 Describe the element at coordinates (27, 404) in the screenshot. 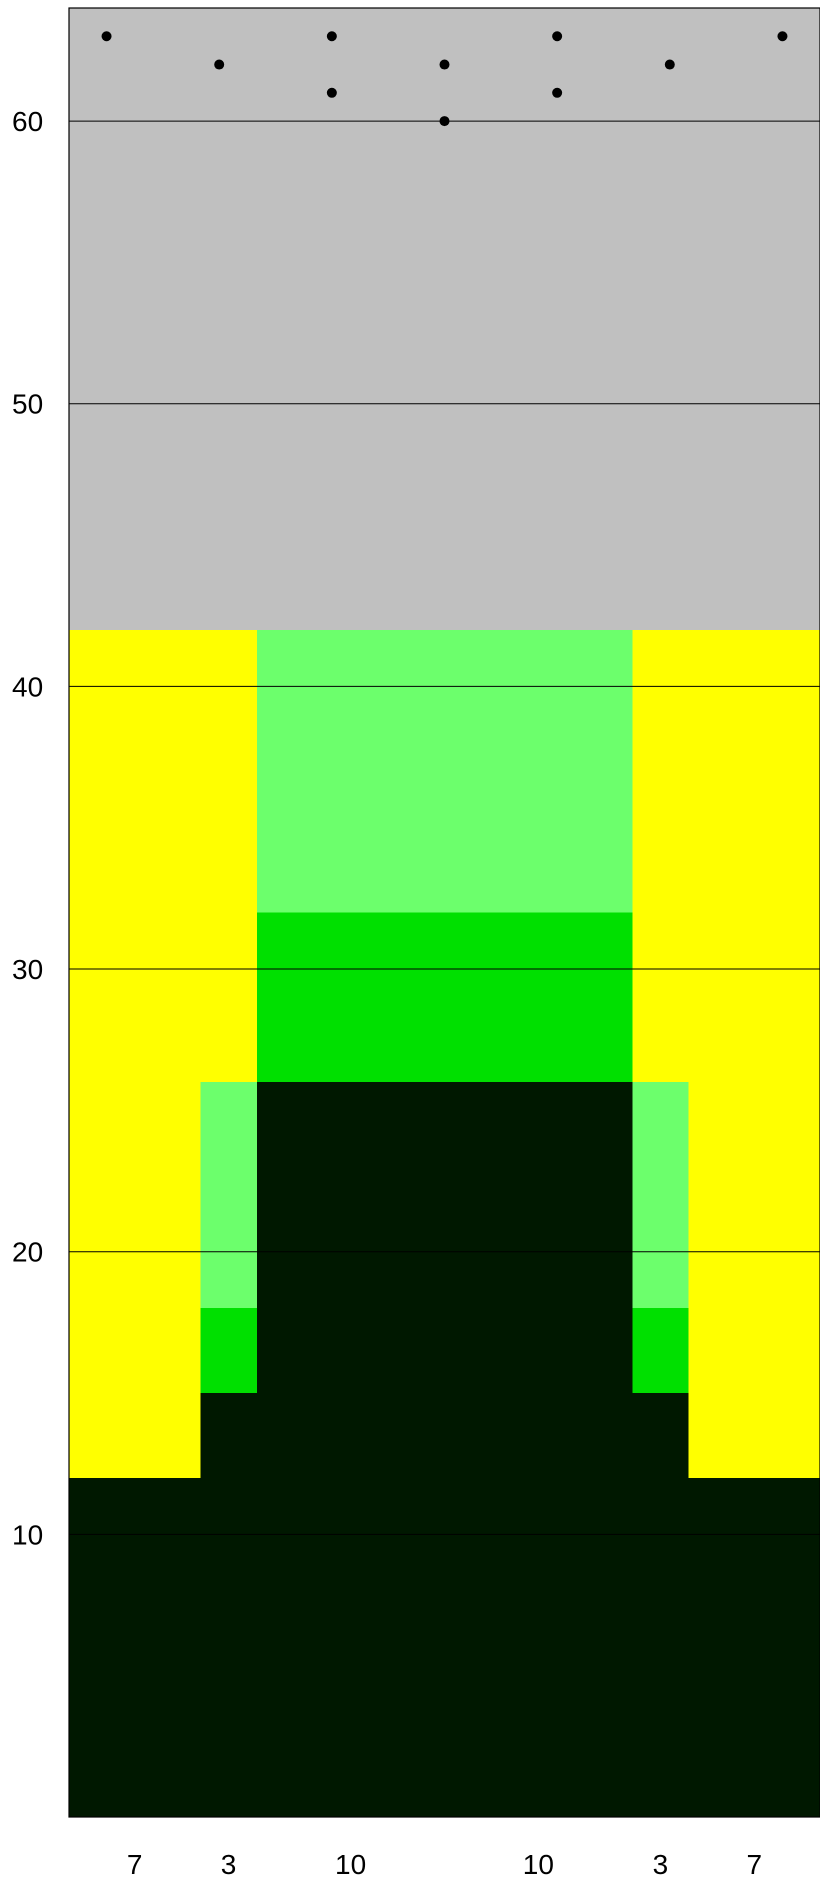

I see `y-tick-label: 50` at that location.